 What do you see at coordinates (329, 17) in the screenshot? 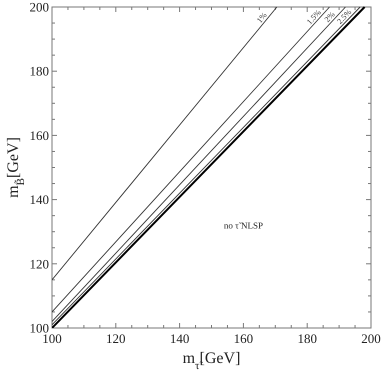
I see `text: 2%` at bounding box center [329, 17].